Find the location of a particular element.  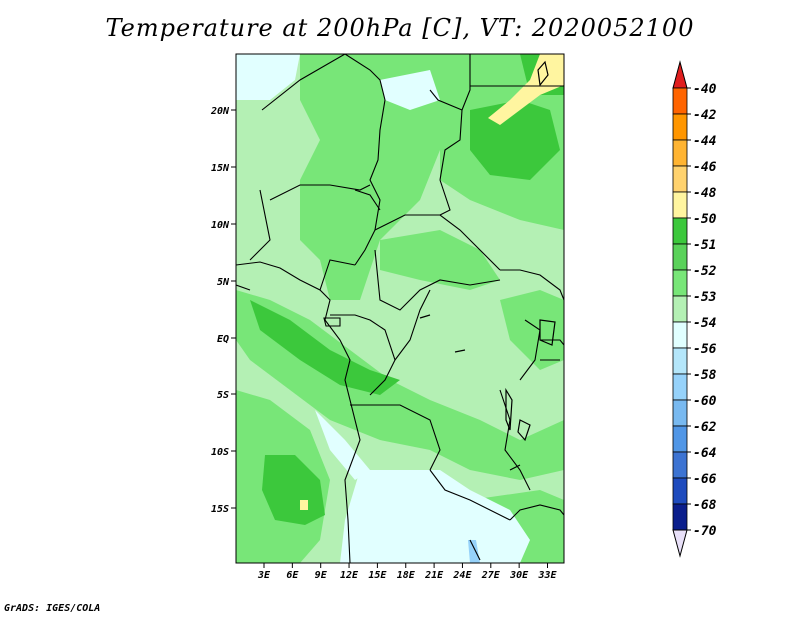

lon-label: 15E is located at coordinates (377, 575).